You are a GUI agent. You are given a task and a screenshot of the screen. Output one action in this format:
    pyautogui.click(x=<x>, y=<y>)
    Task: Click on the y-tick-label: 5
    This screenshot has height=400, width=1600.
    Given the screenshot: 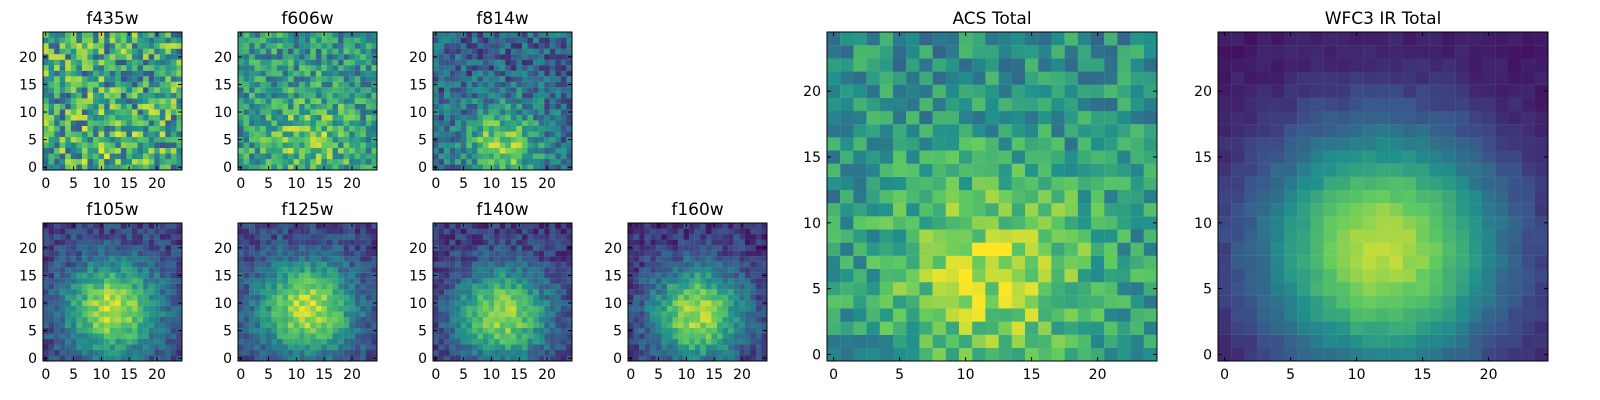 What is the action you would take?
    pyautogui.click(x=422, y=141)
    